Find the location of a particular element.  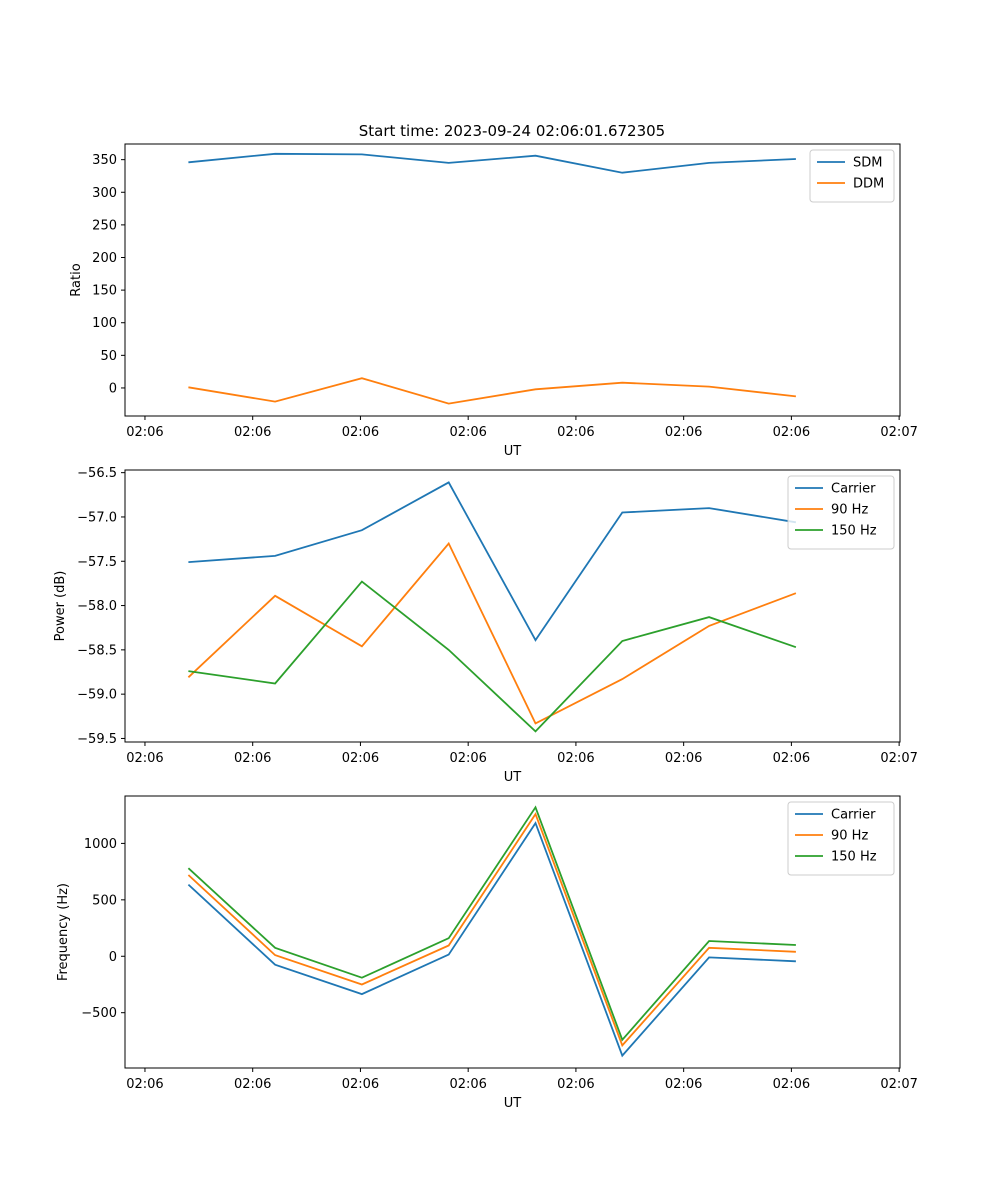

panel2-series-line-90-hz is located at coordinates (491, 930).